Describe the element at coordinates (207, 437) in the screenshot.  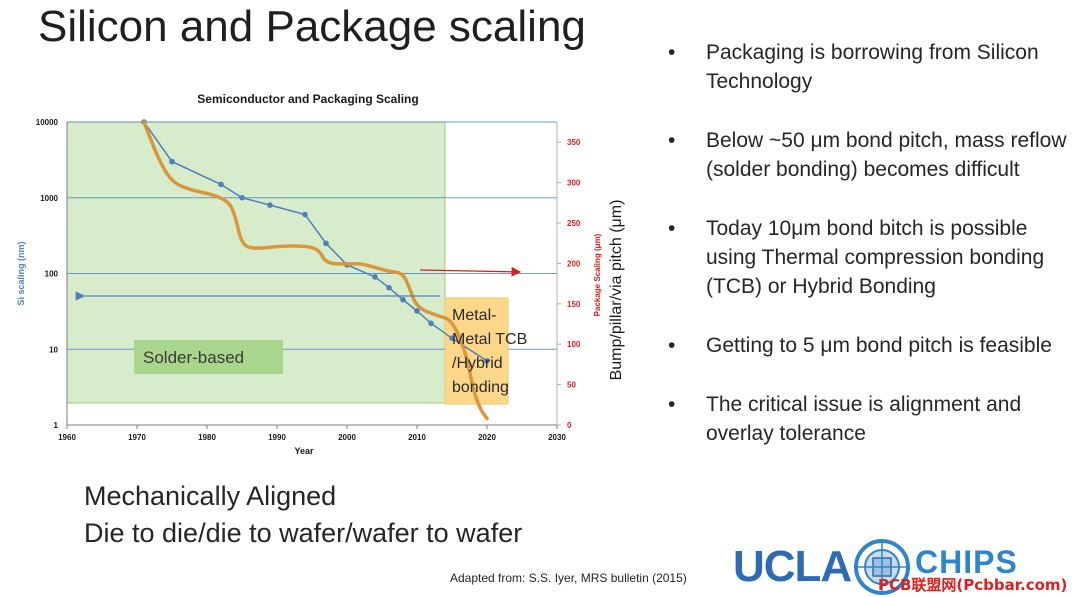
I see `x-tick-label: 1980` at that location.